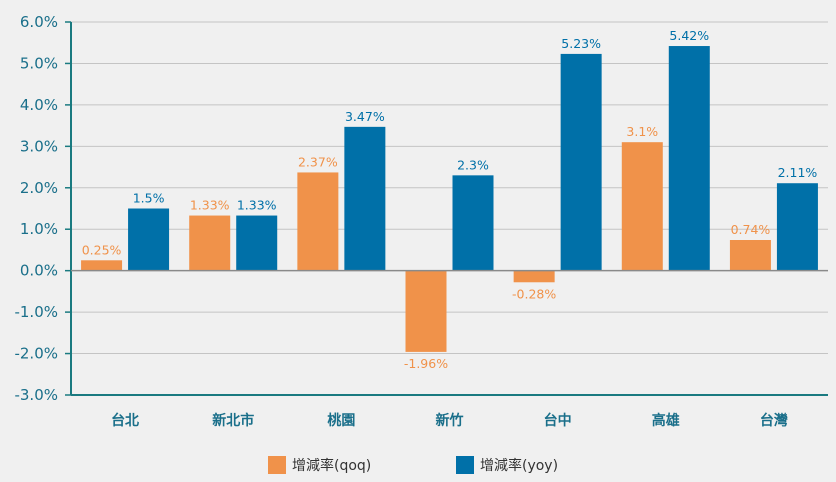  Describe the element at coordinates (534, 293) in the screenshot. I see `data-label: -0.28%` at that location.